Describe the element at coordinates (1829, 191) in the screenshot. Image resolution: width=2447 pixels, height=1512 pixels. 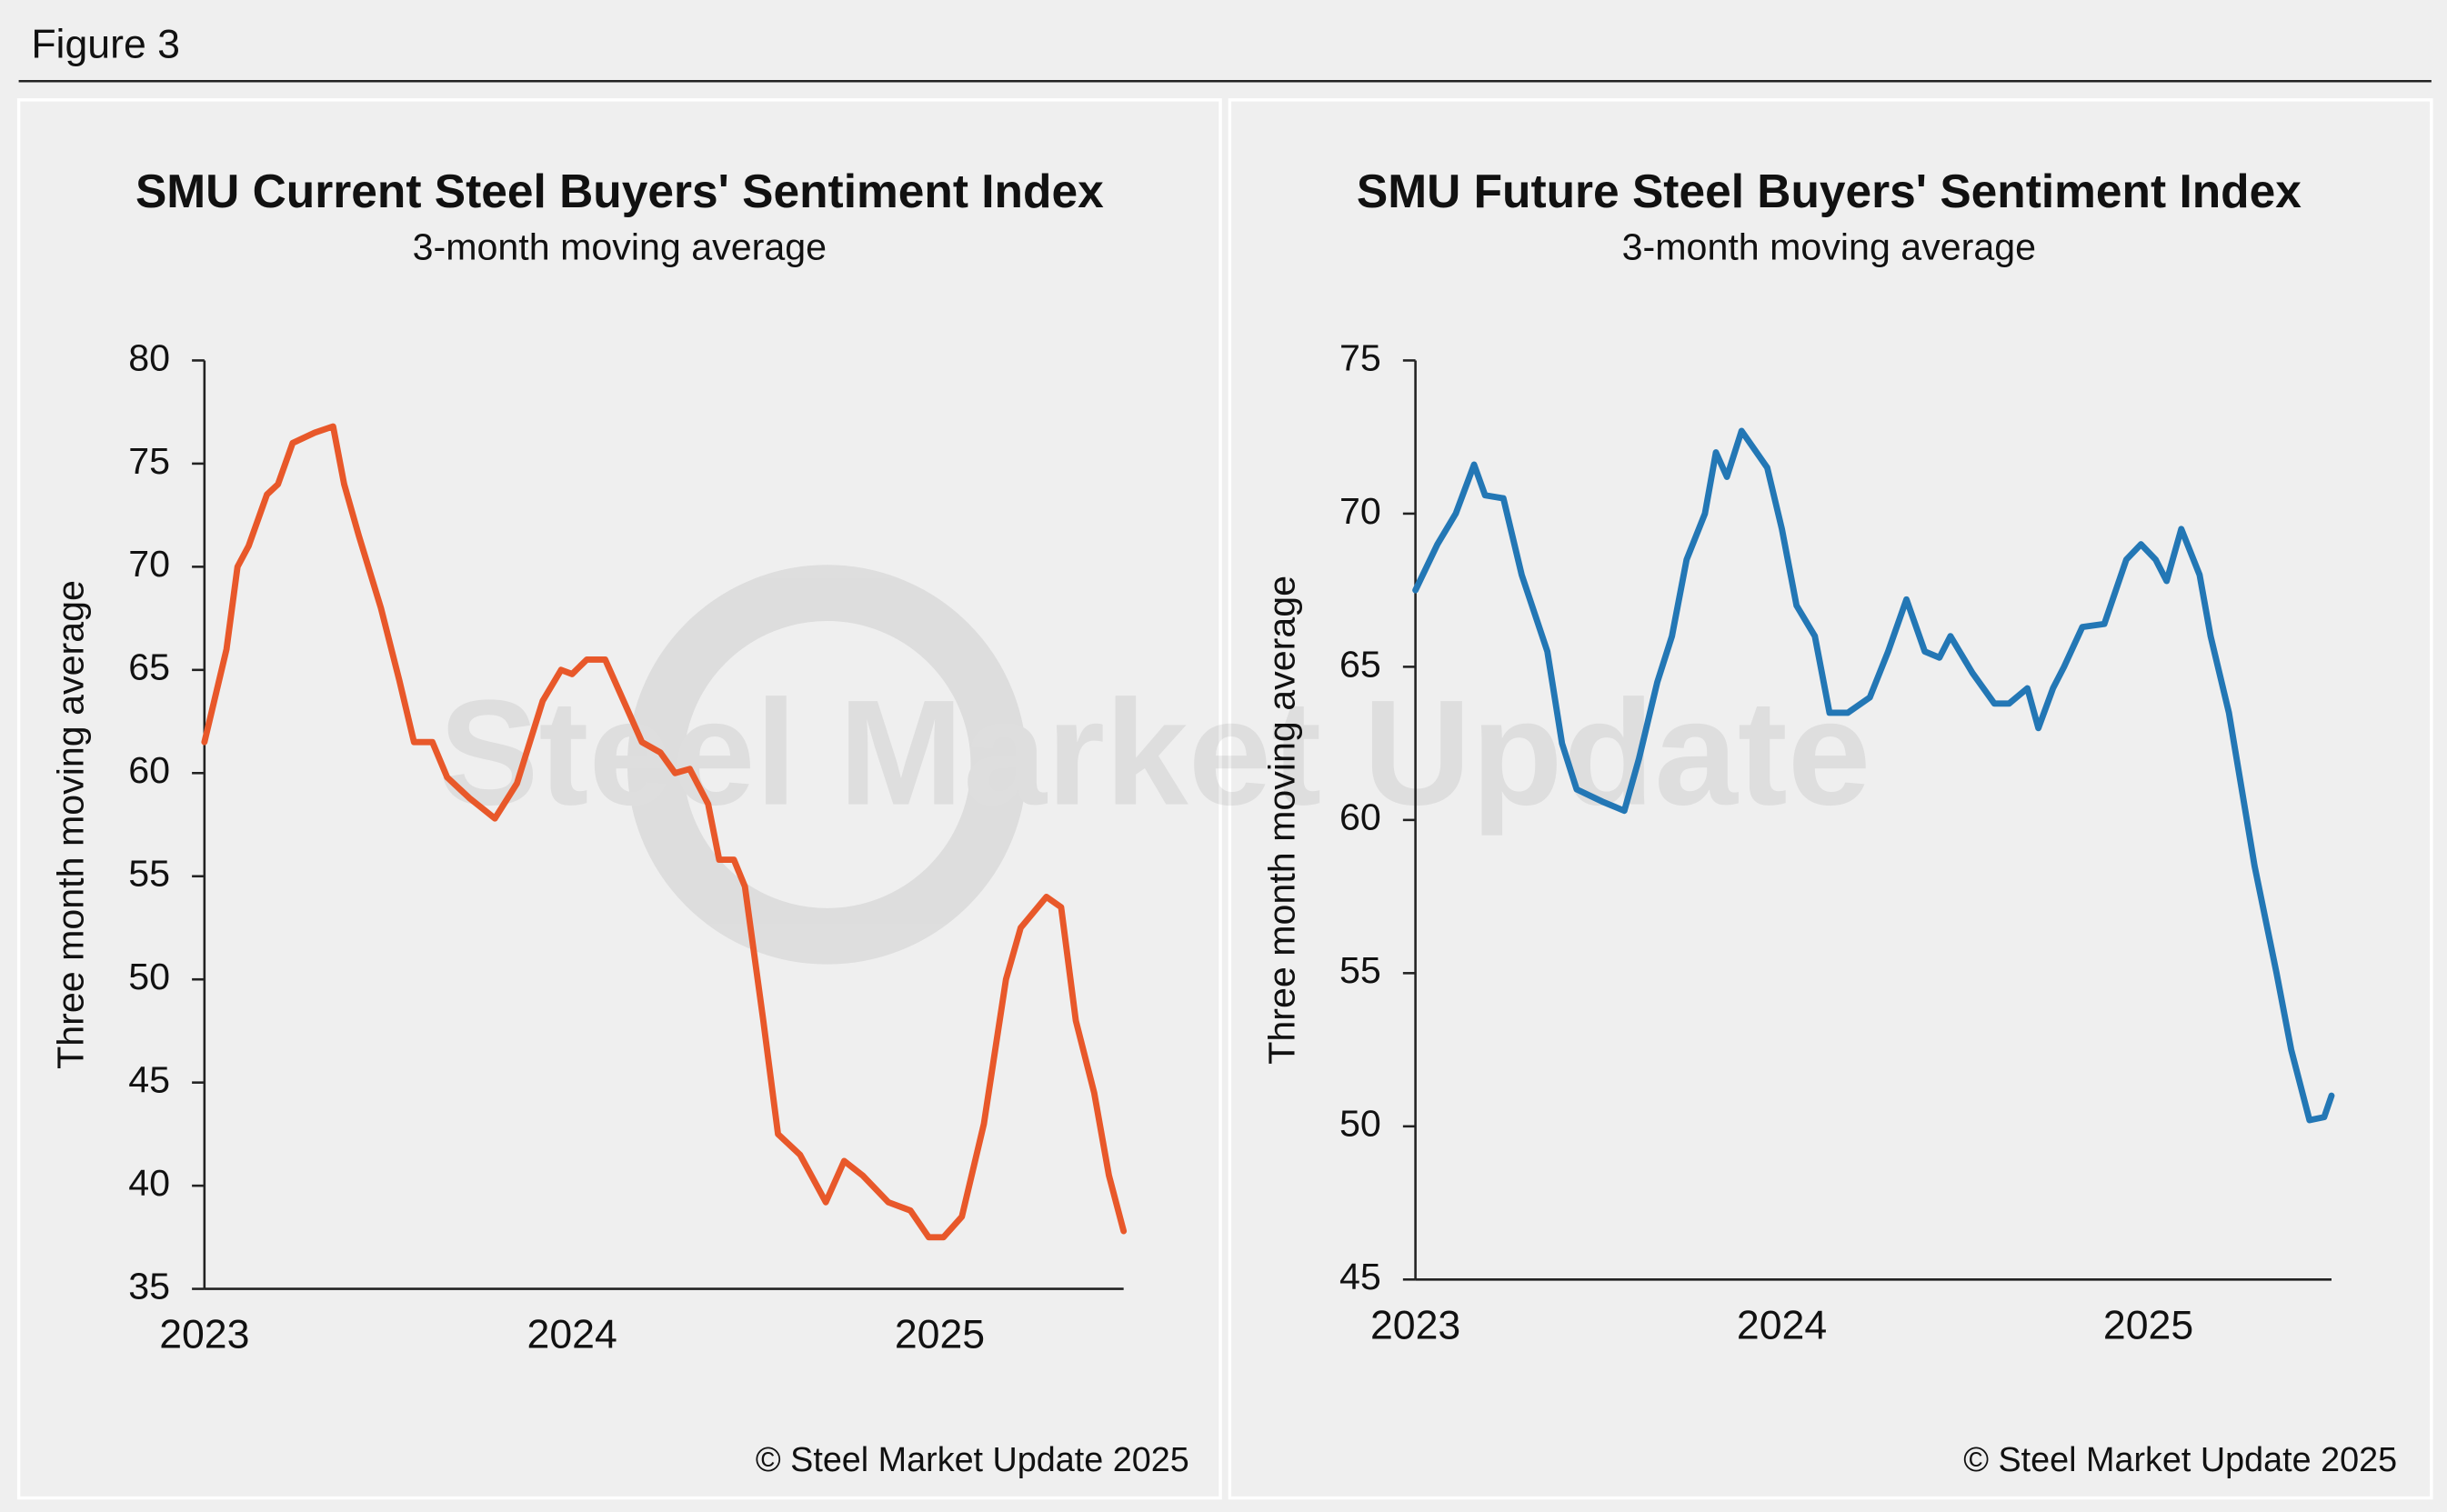
I see `chart-title: SMU Future Steel Buyers' Sentiment Index` at that location.